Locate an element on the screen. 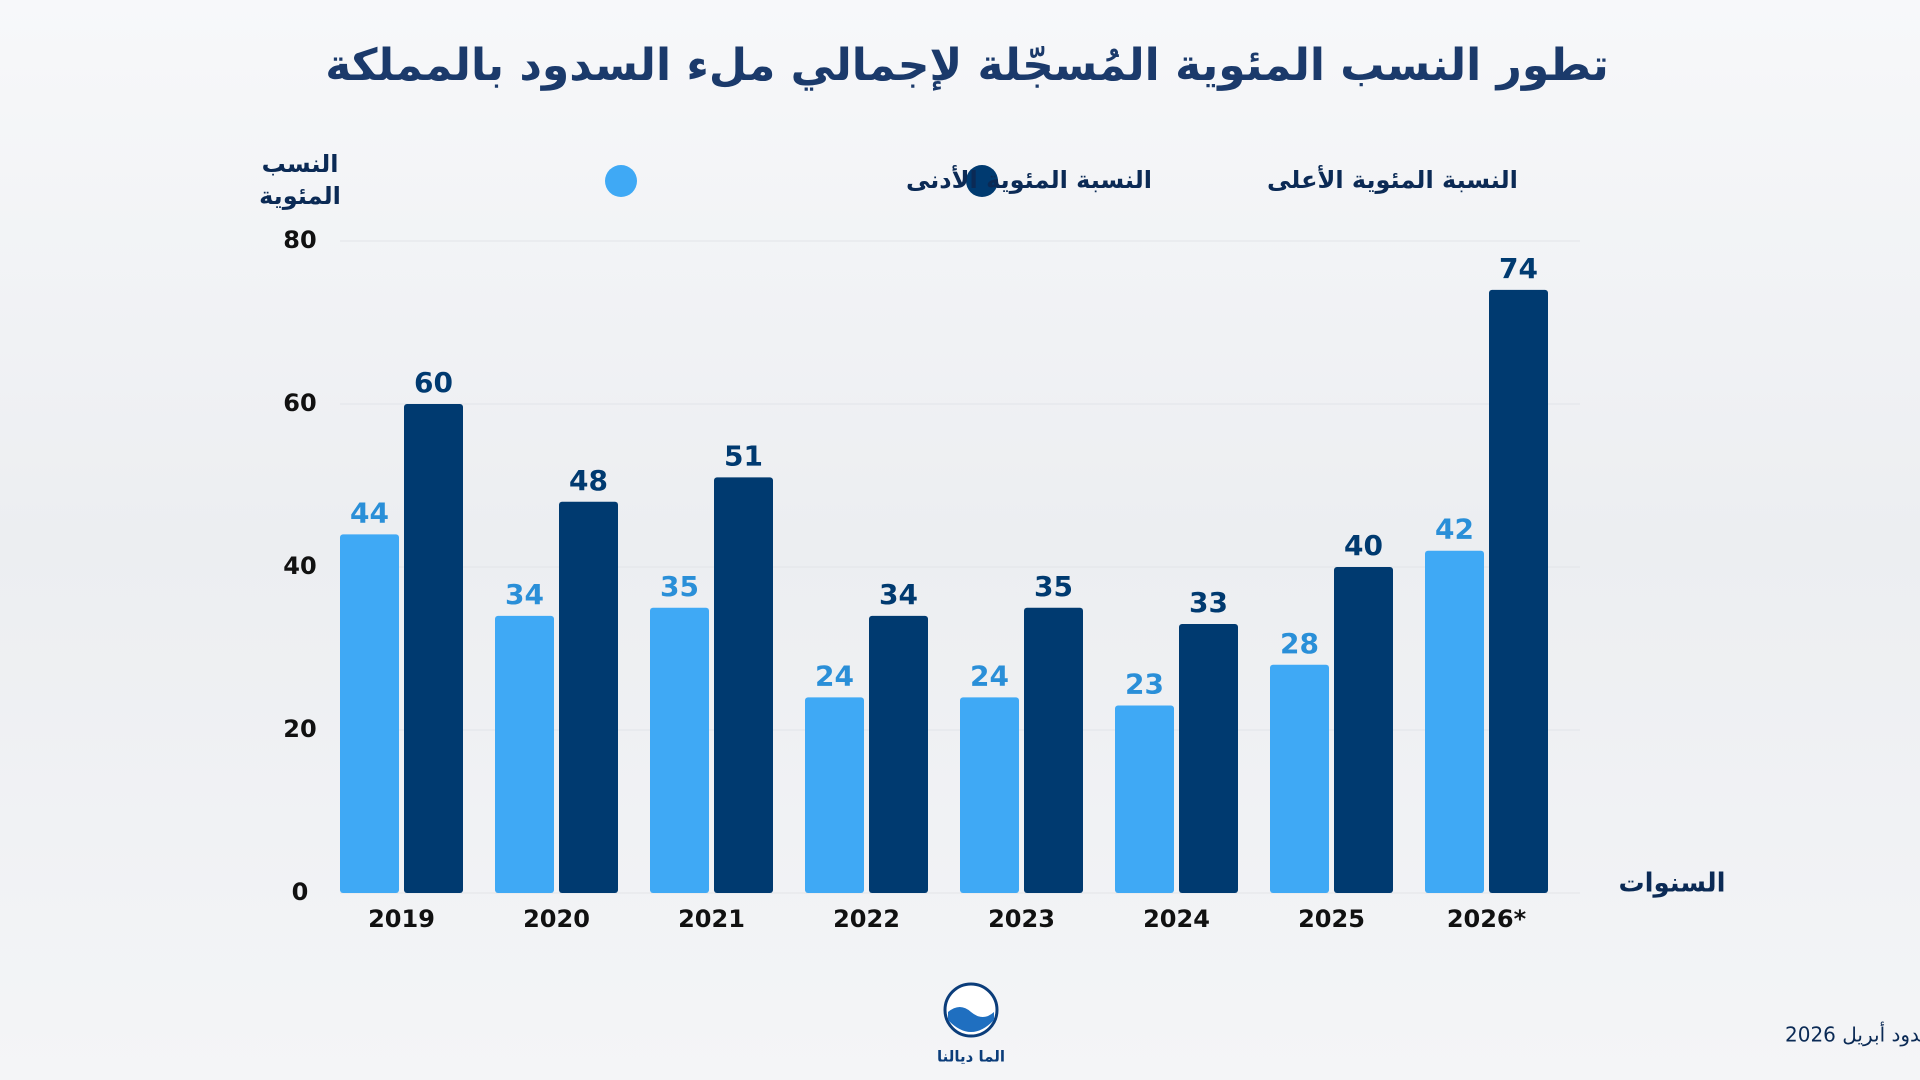 This screenshot has width=1920, height=1080. data-label: 28 is located at coordinates (1299, 643).